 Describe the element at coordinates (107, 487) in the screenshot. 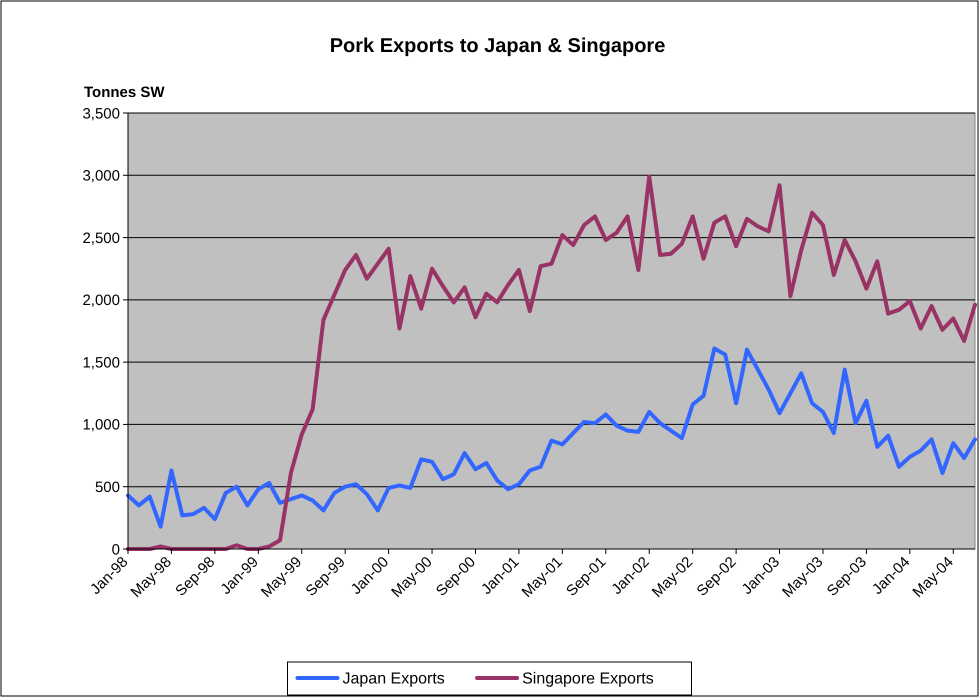

I see `y-tick-label: 500` at that location.